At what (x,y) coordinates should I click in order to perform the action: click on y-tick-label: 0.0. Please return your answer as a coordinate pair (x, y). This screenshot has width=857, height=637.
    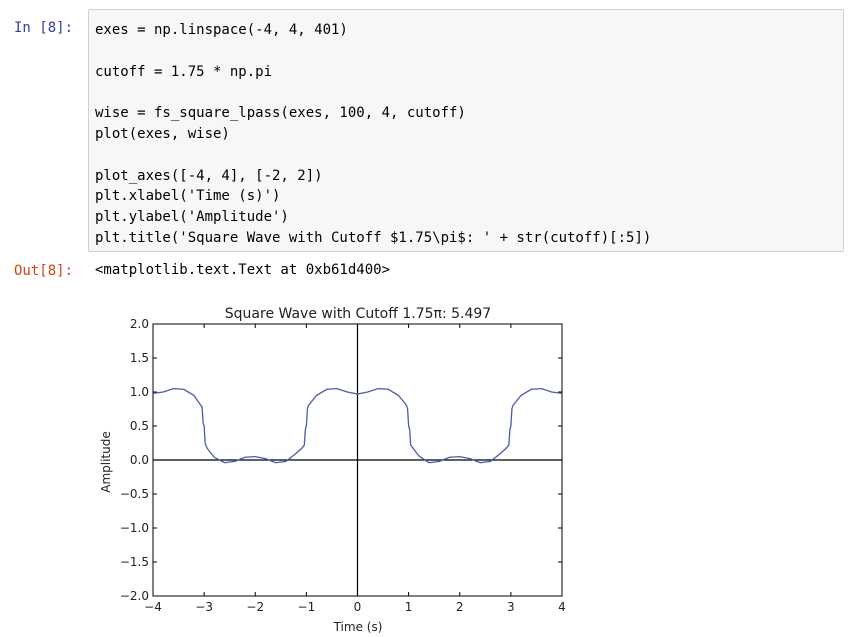
    Looking at the image, I should click on (139, 460).